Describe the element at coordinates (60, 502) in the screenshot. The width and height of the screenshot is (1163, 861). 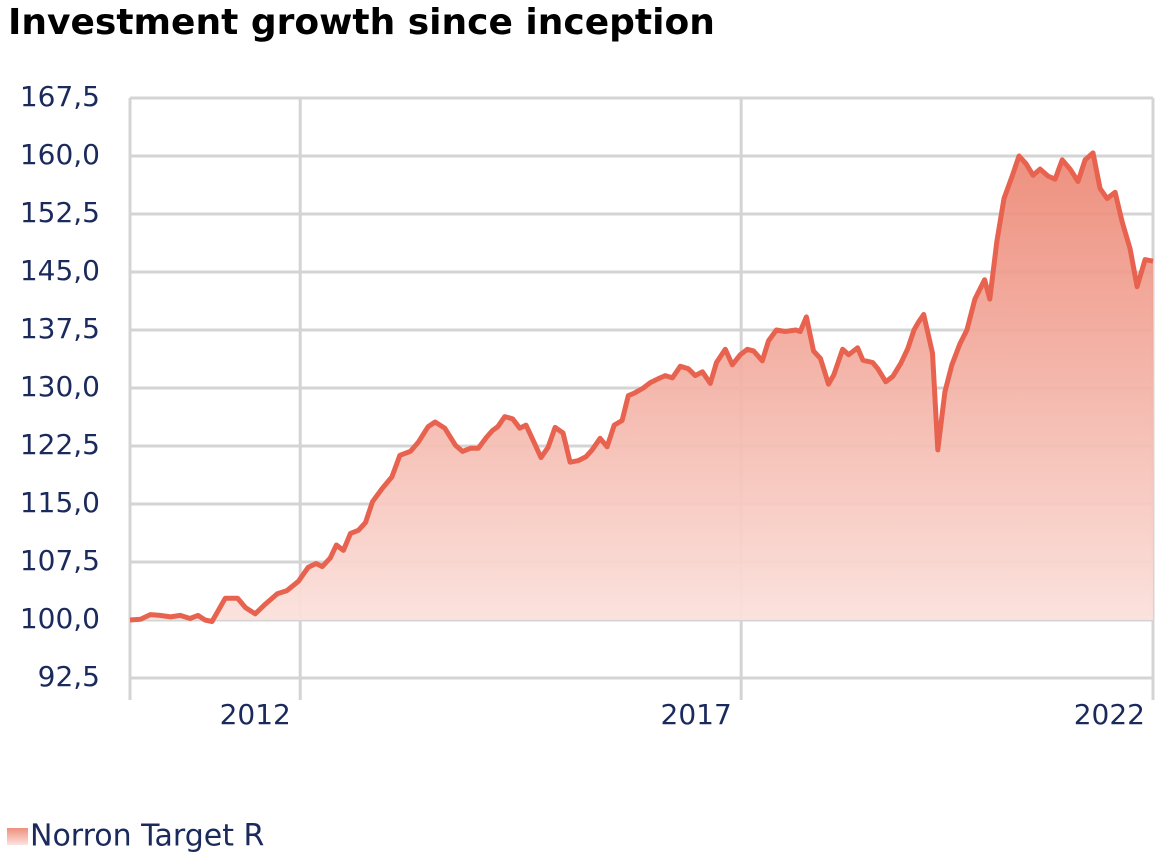
I see `y-tick-label: 115,0` at that location.